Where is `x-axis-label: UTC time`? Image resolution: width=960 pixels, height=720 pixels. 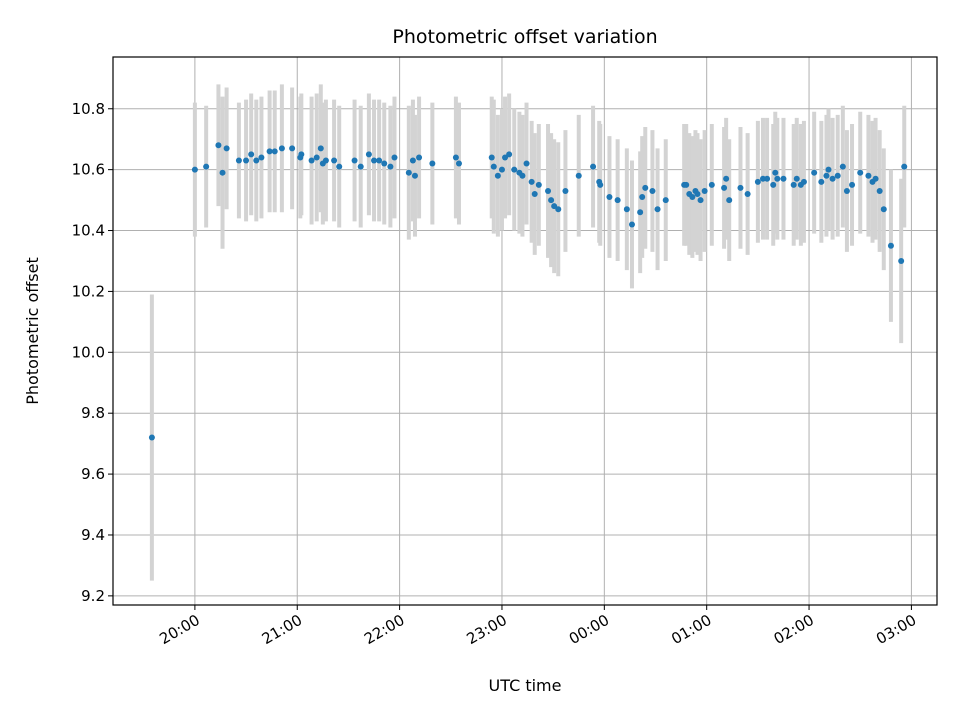 x-axis-label: UTC time is located at coordinates (525, 685).